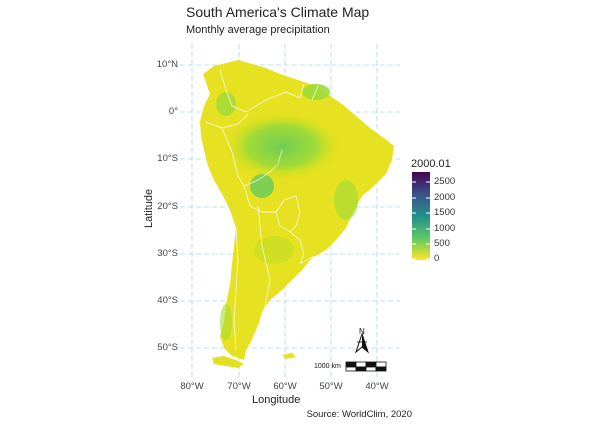 The width and height of the screenshot is (608, 427). Describe the element at coordinates (445, 228) in the screenshot. I see `legend-tick-label: 1000` at that location.